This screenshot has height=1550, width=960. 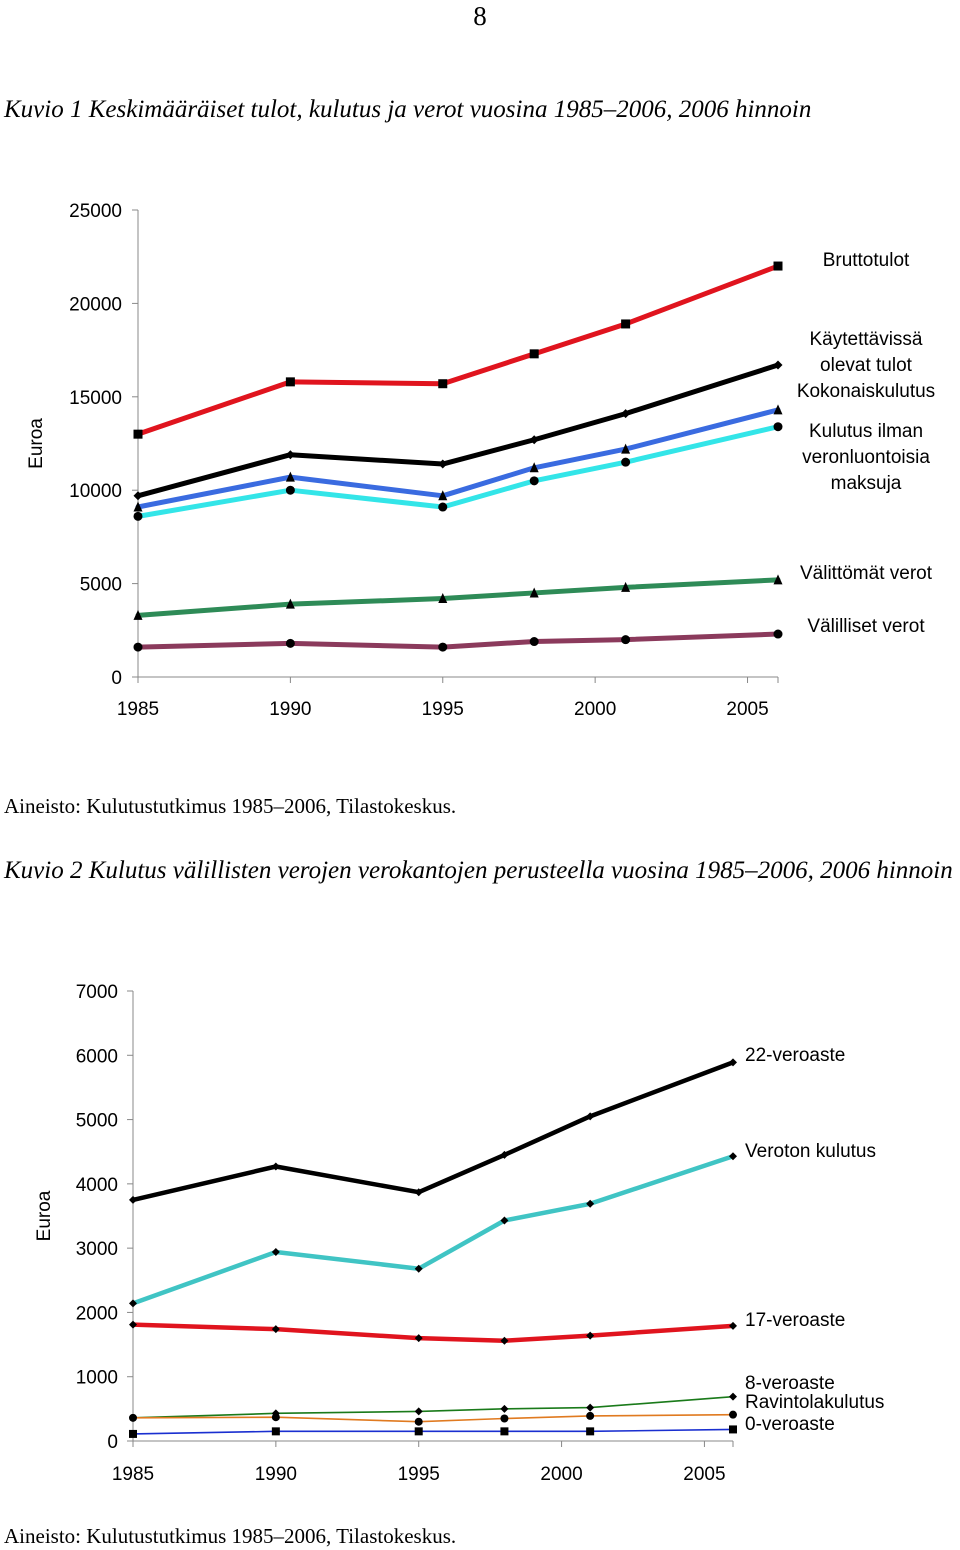 I want to click on series-label-ravintolakulutus: Ravintolakulutus, so click(x=814, y=1402).